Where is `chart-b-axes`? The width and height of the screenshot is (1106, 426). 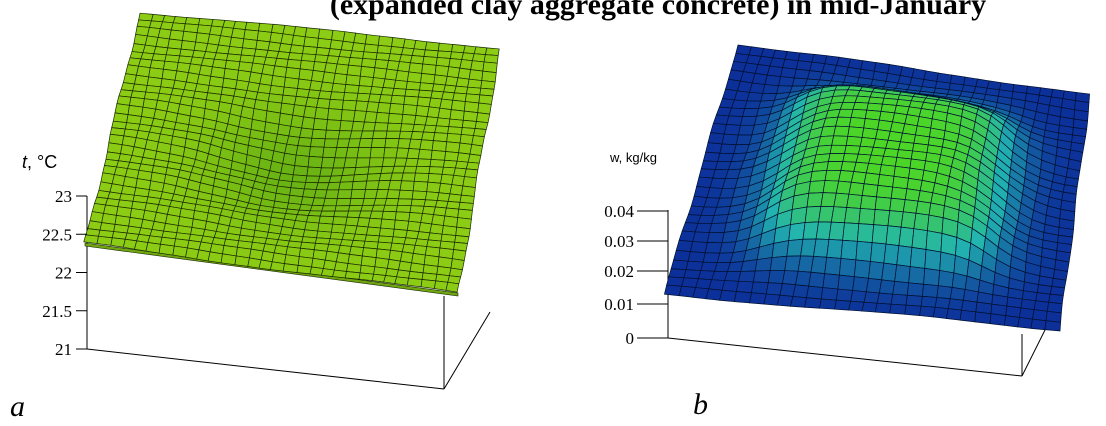
chart-b-axes is located at coordinates (864, 293).